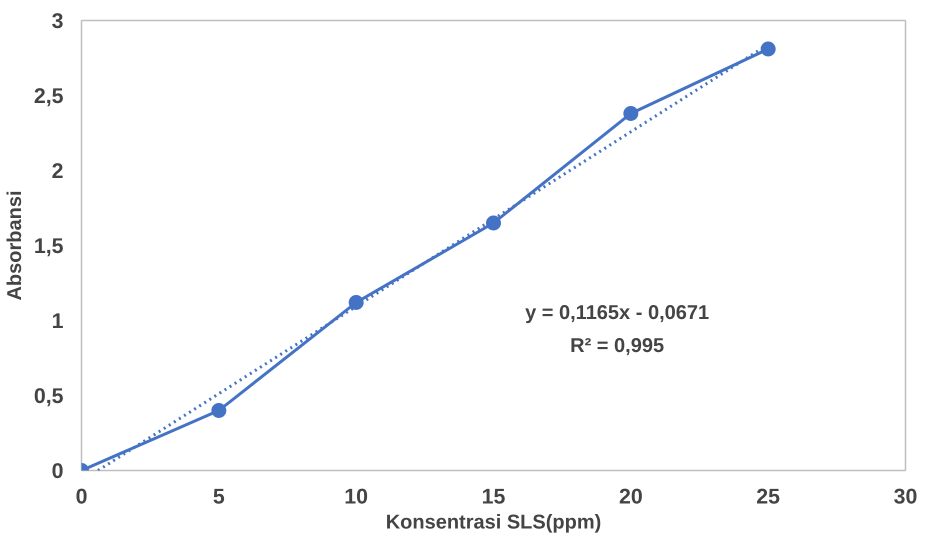 The height and width of the screenshot is (536, 930). What do you see at coordinates (494, 523) in the screenshot?
I see `x-axis-title: Konsentrasi SLS(ppm)` at bounding box center [494, 523].